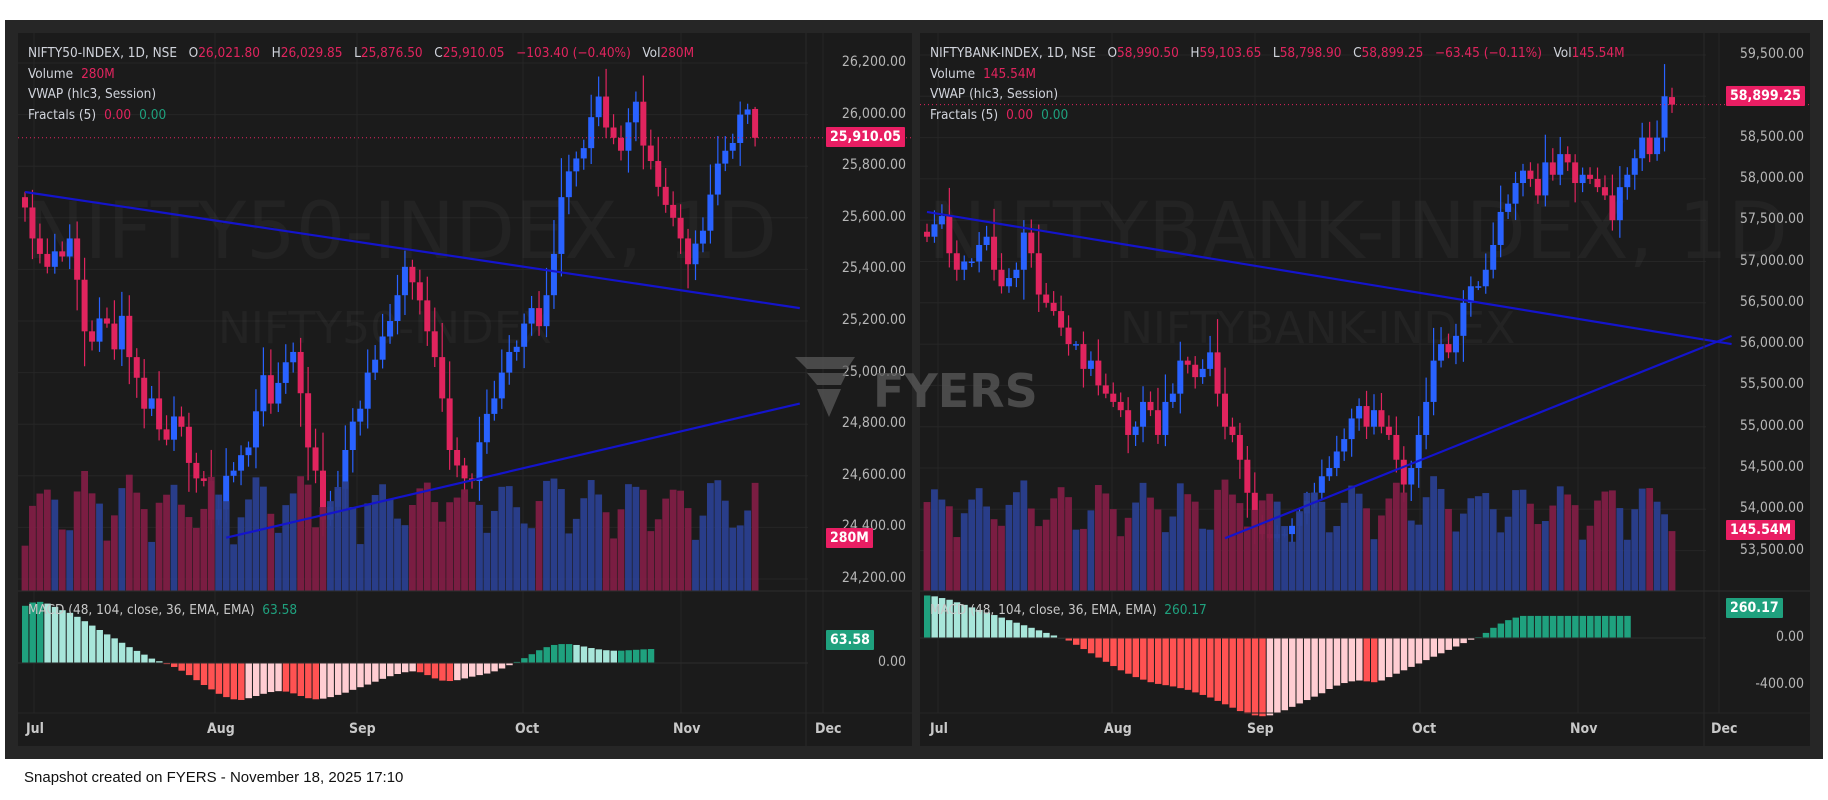 Image resolution: width=1828 pixels, height=800 pixels. What do you see at coordinates (1148, 53) in the screenshot?
I see `open-value: 58,990.50` at bounding box center [1148, 53].